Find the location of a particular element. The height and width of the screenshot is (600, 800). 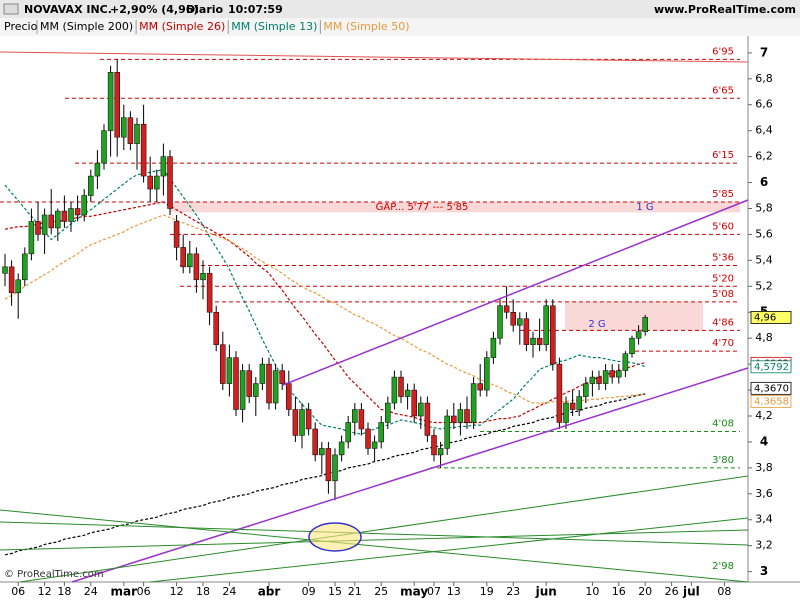

x-tick-label: 20 is located at coordinates (645, 591).